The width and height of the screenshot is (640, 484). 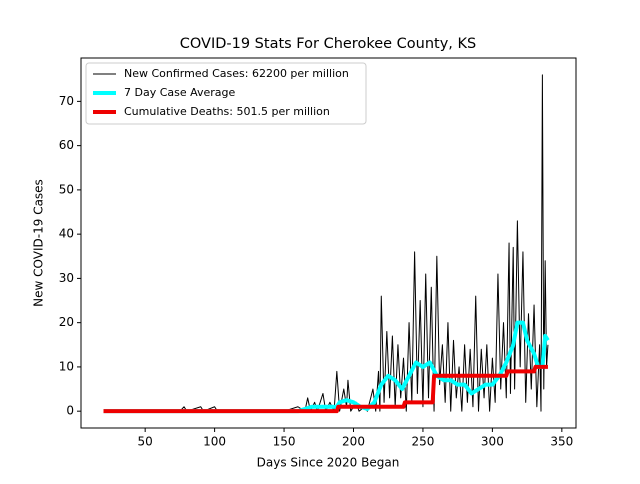 I want to click on x-tick-label: 200, so click(x=353, y=442).